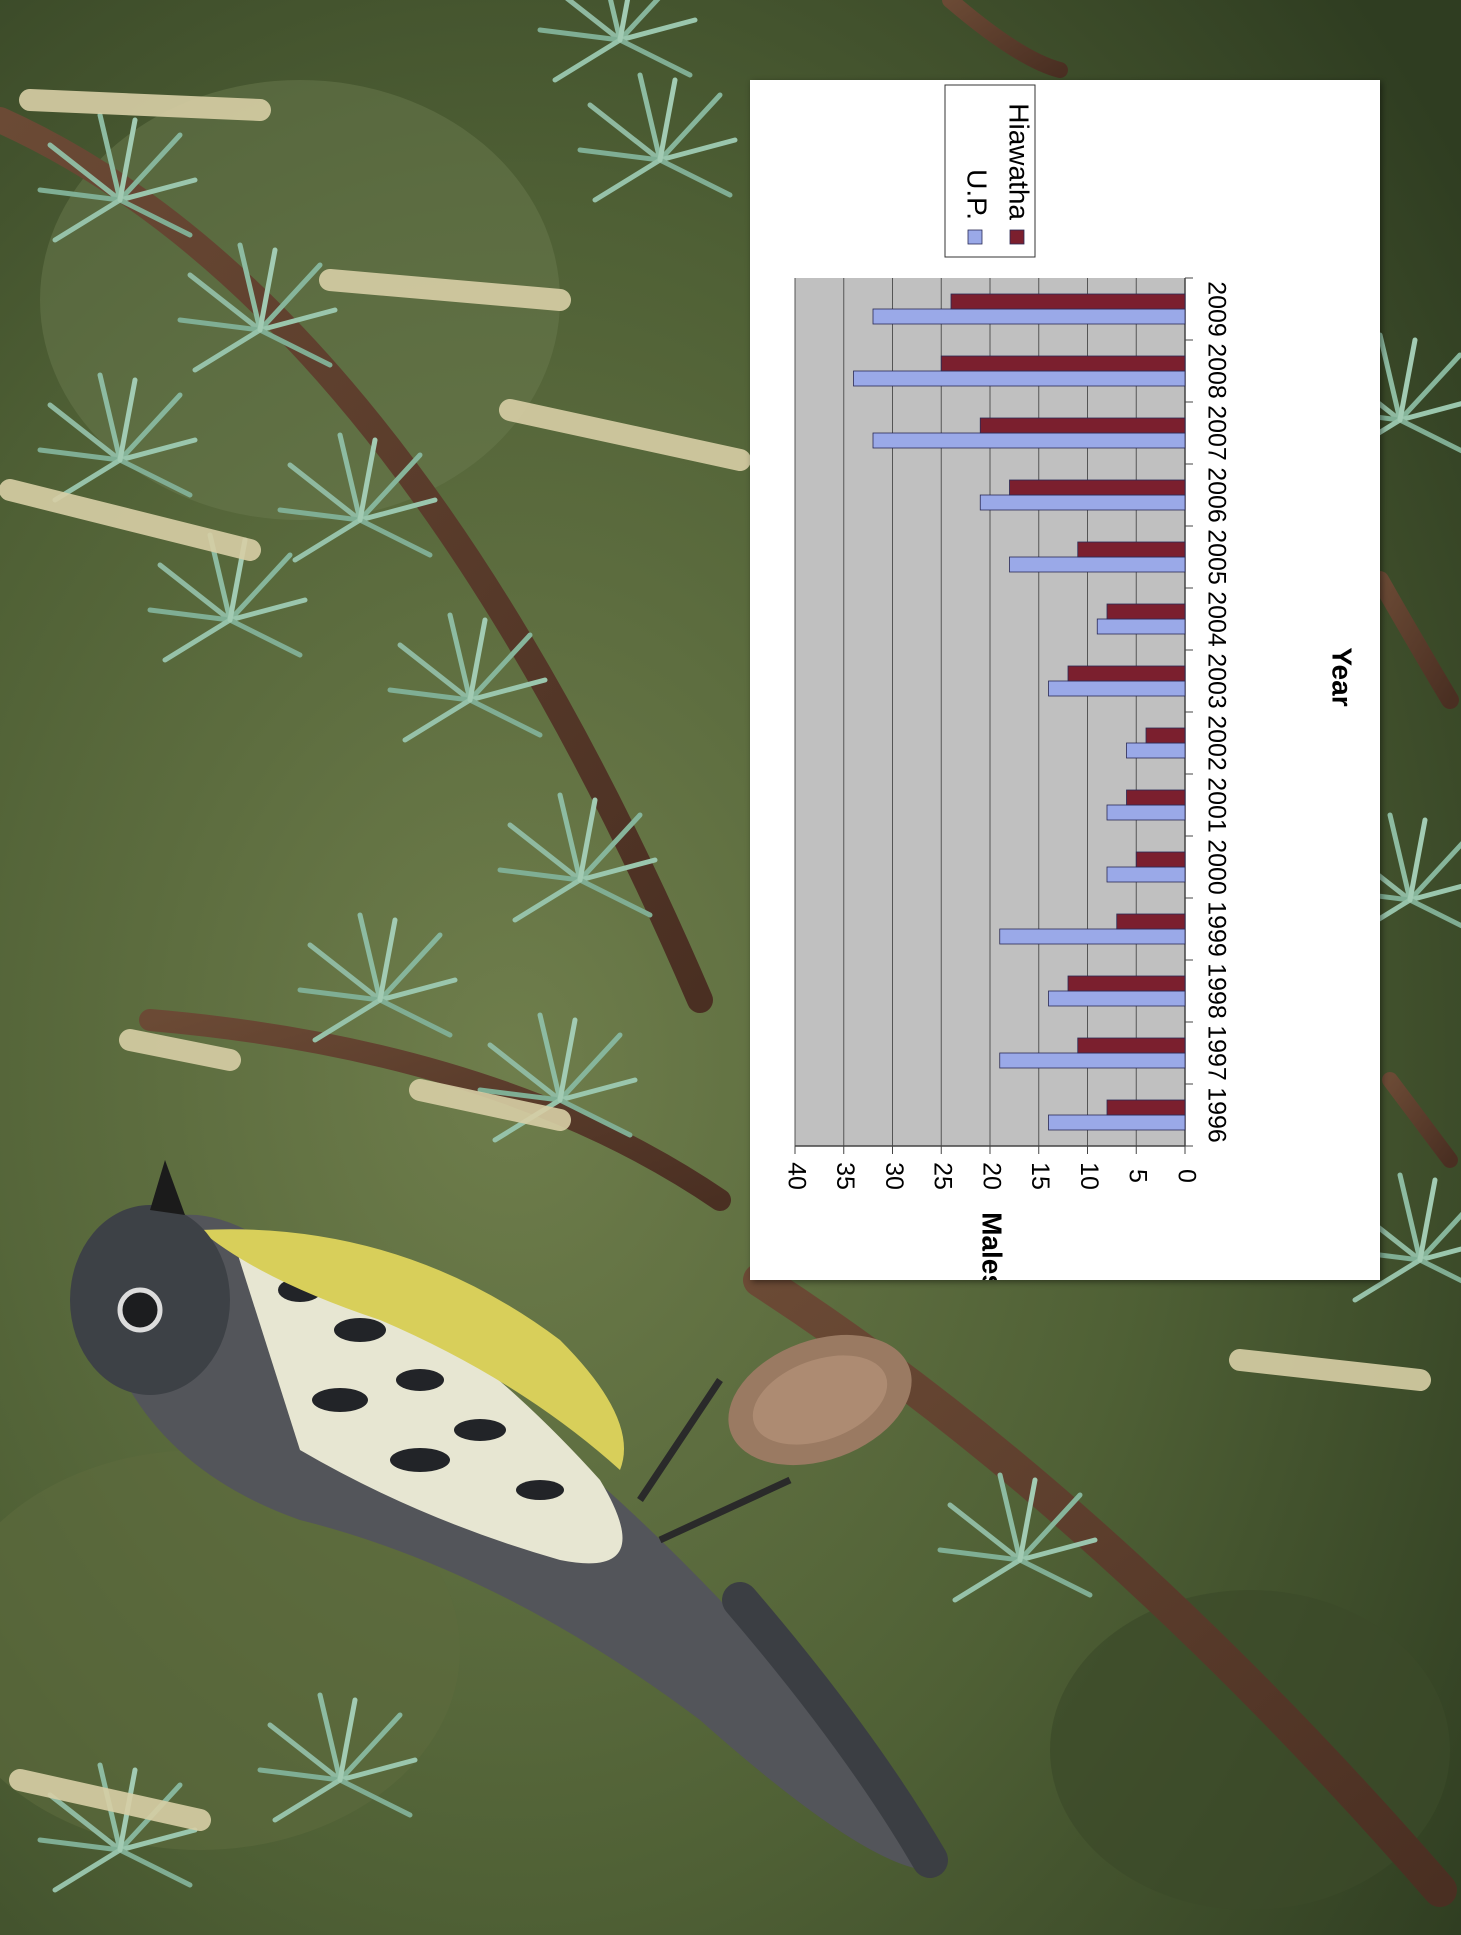 This screenshot has width=1461, height=1935. Describe the element at coordinates (1216, 805) in the screenshot. I see `category-label-2001: 2001` at that location.